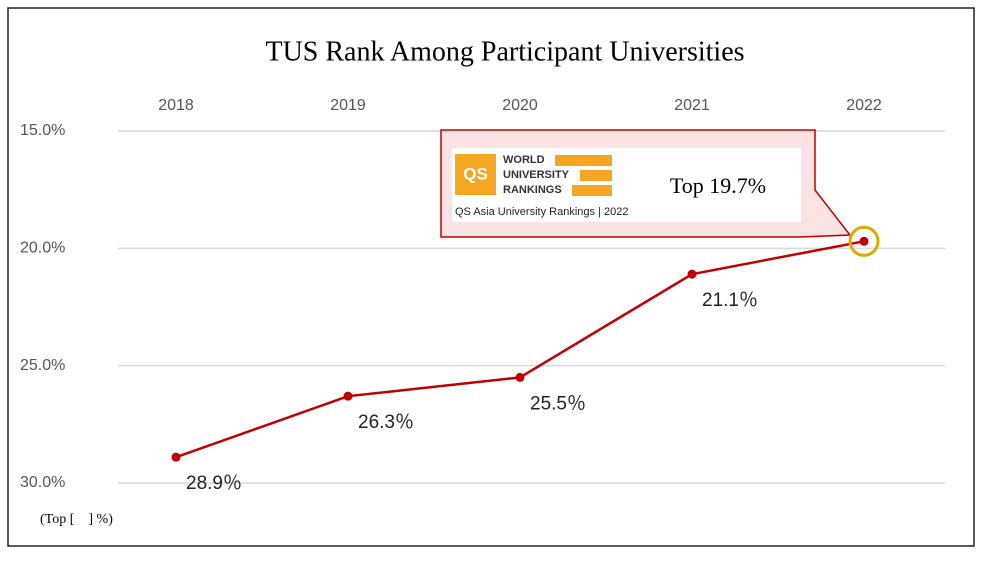 Image resolution: width=988 pixels, height=563 pixels. I want to click on y-tick-label: 20.0%, so click(42, 248).